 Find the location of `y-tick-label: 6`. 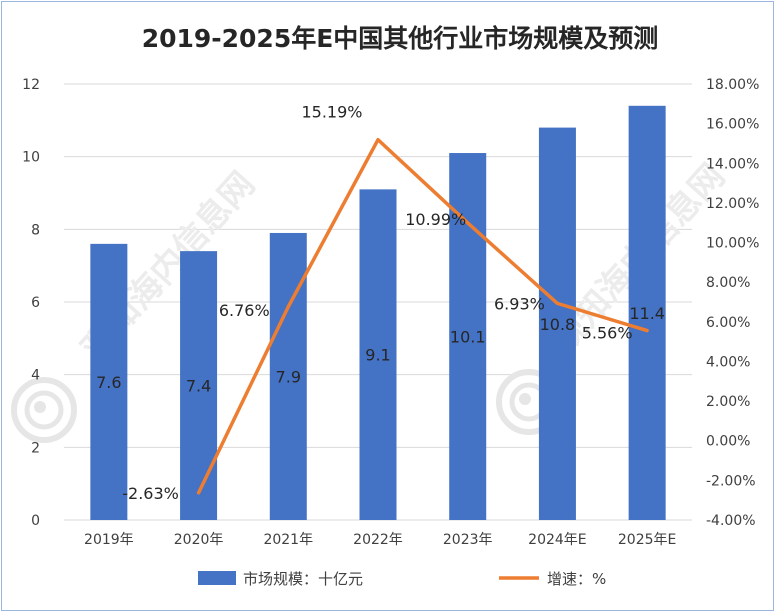

y-tick-label: 6 is located at coordinates (35, 303).